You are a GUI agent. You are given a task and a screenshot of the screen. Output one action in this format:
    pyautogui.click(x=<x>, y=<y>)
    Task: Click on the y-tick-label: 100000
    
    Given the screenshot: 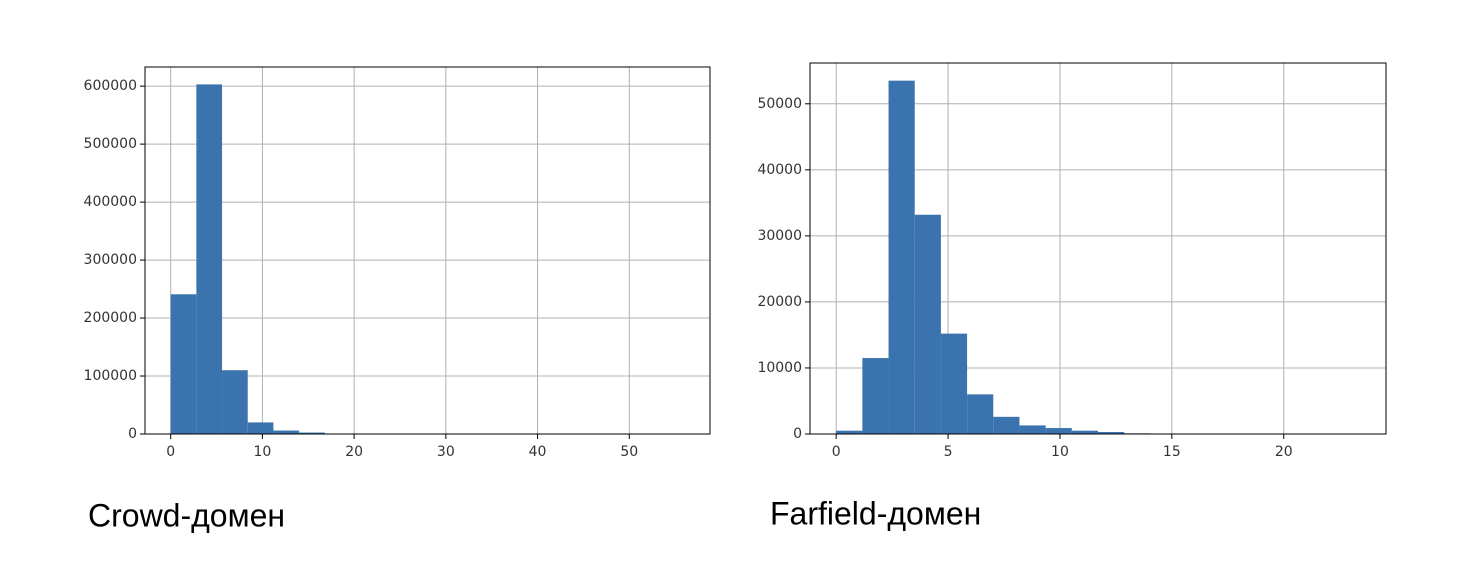 What is the action you would take?
    pyautogui.click(x=110, y=376)
    